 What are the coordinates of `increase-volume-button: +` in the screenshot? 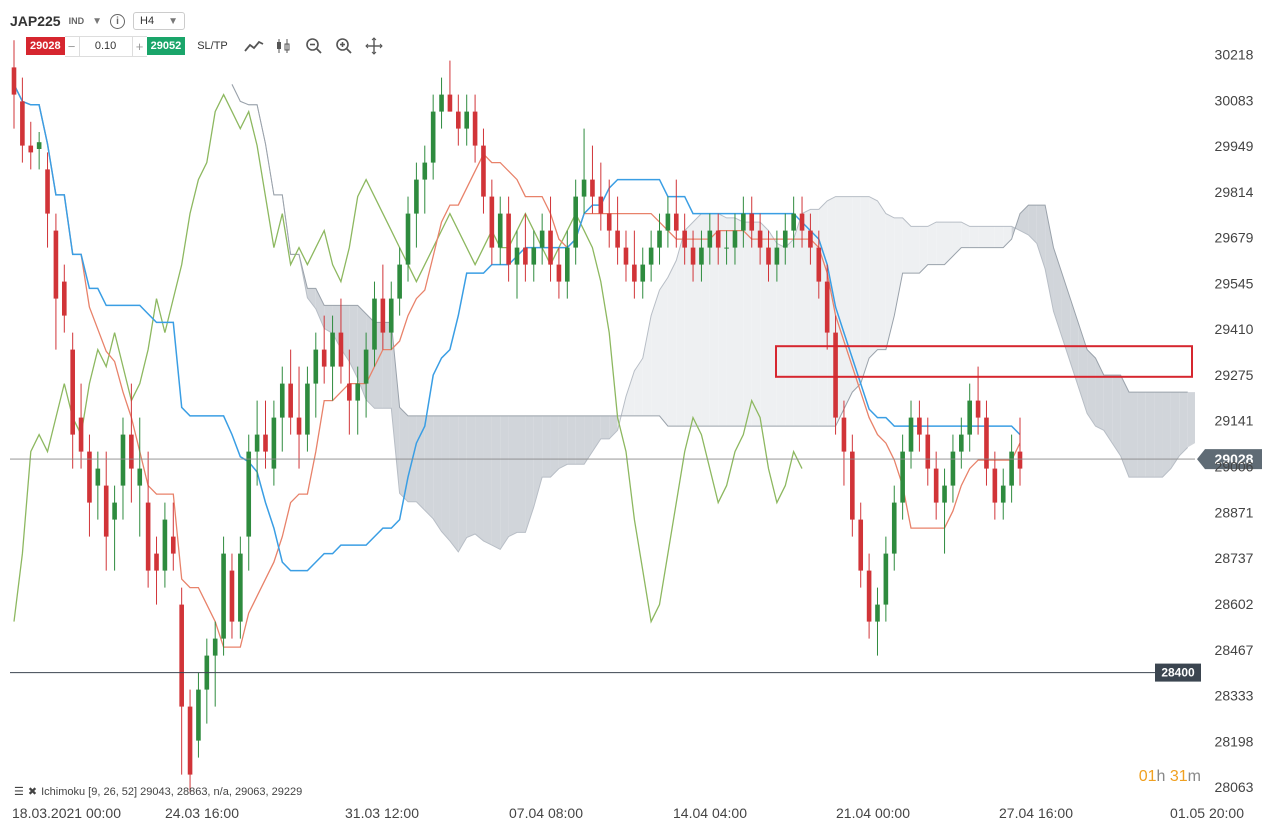 It's located at (139, 46).